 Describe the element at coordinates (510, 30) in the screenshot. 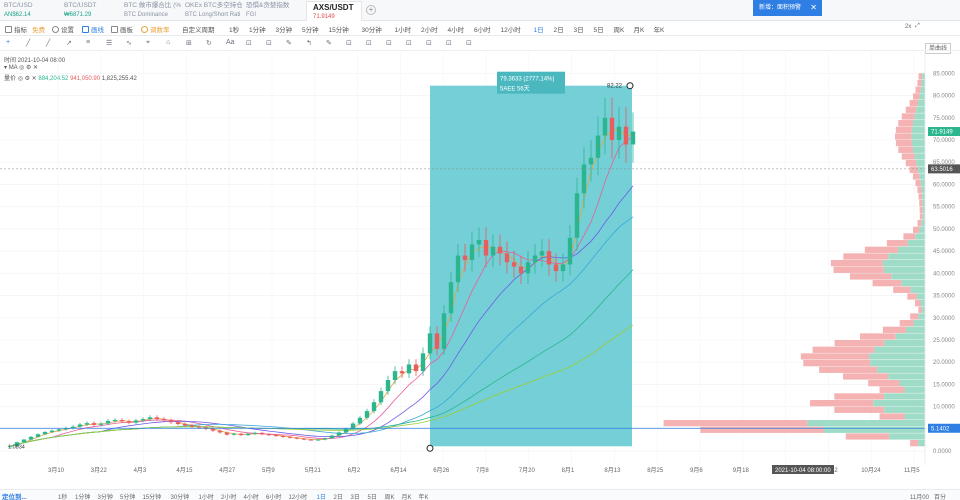

I see `period-10: 12小时` at that location.